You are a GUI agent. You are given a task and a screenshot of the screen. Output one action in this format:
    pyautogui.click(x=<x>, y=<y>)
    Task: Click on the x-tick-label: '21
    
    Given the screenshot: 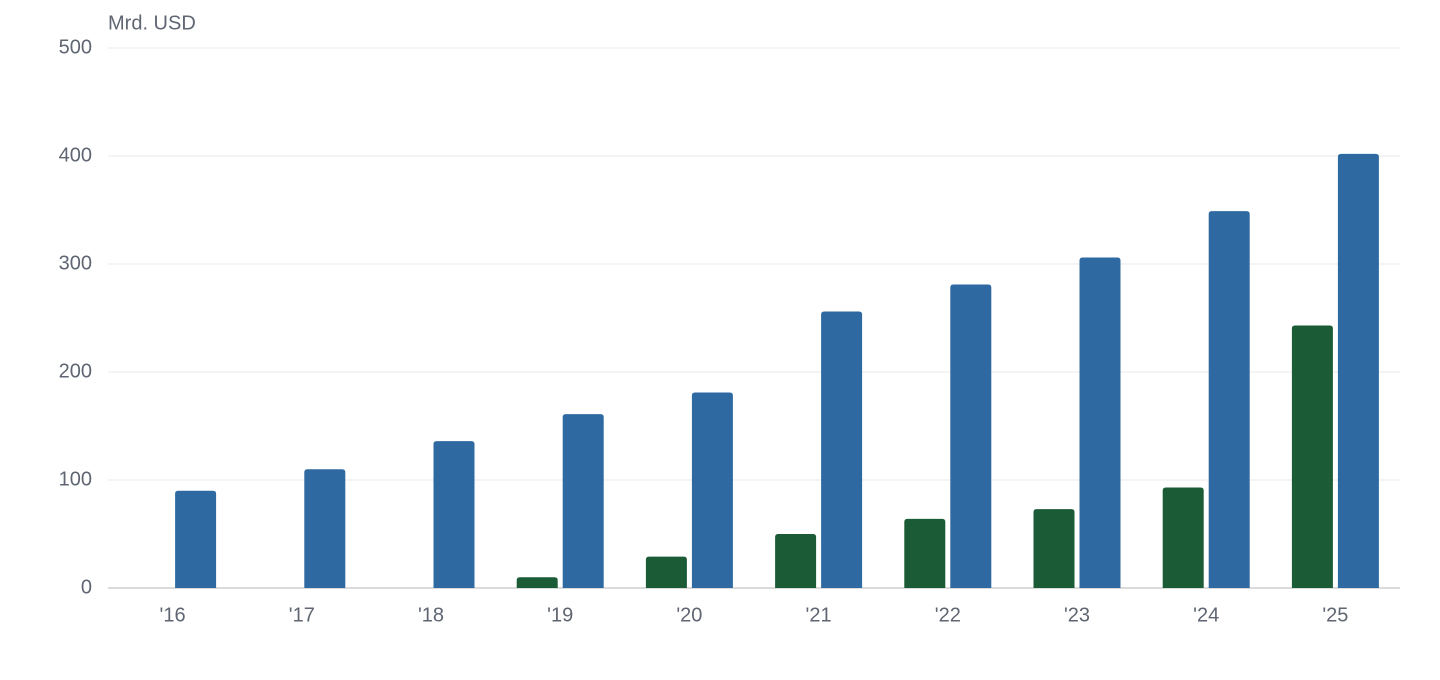 What is the action you would take?
    pyautogui.click(x=819, y=615)
    